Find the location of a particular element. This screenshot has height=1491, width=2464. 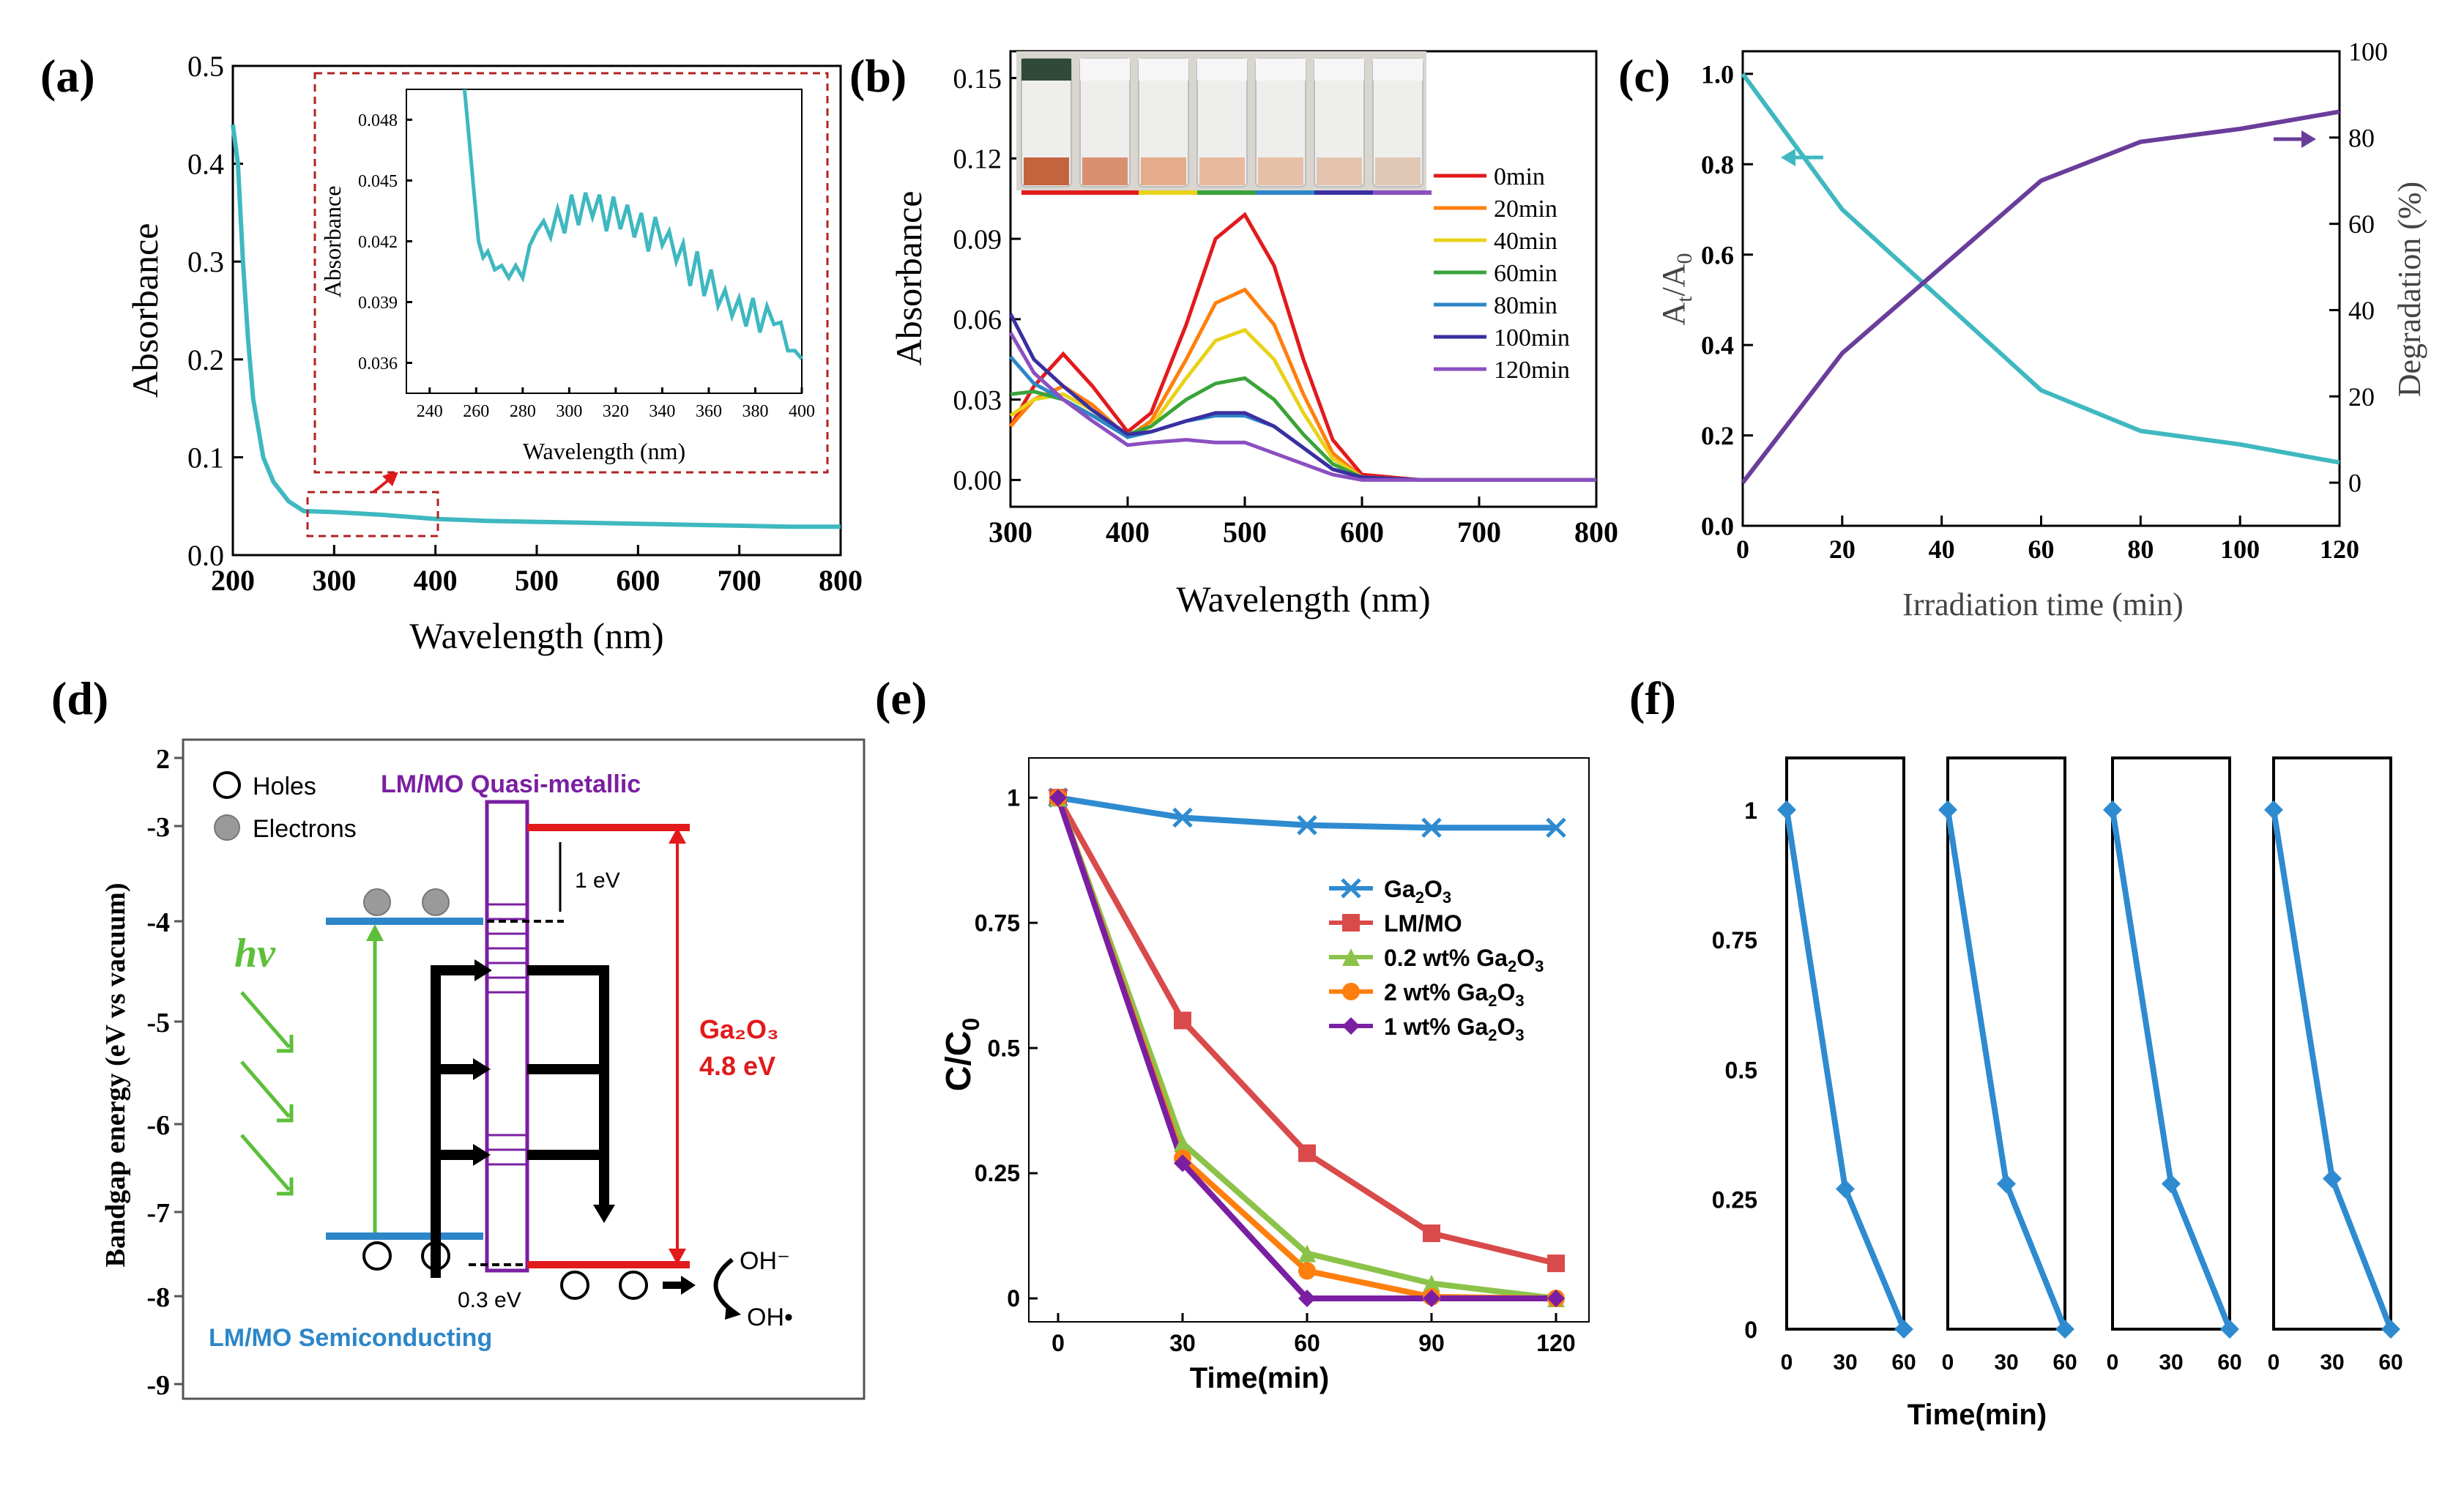

one-ev-label: 1 eV is located at coordinates (597, 881).